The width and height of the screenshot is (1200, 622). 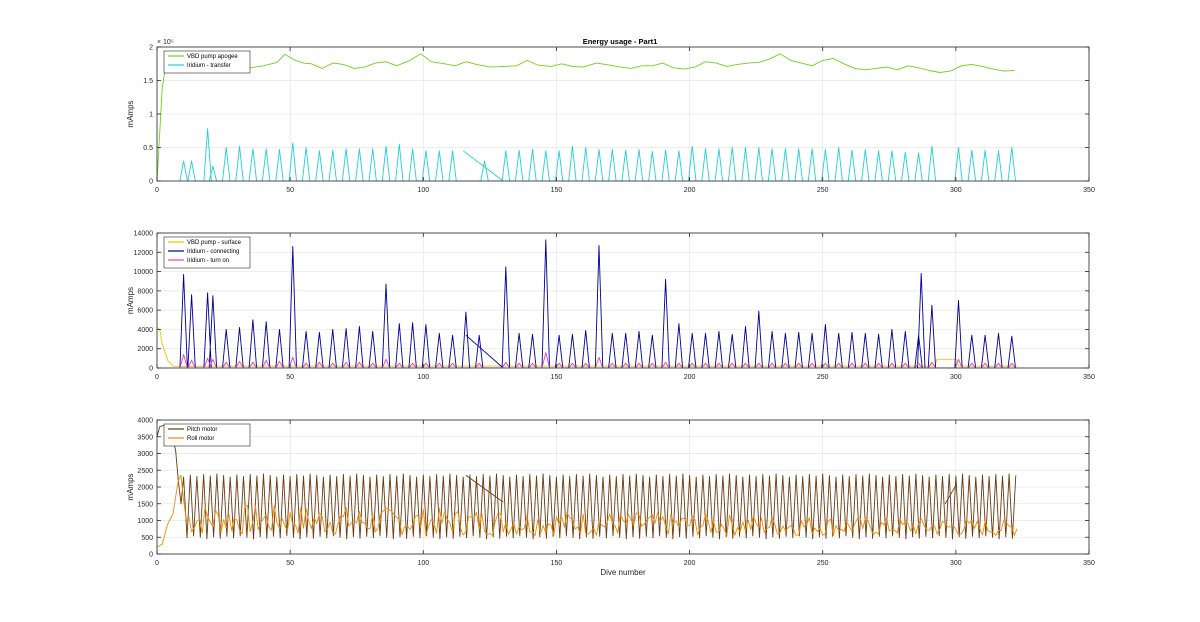 What do you see at coordinates (145, 437) in the screenshot?
I see `y-tick-label: 3500` at bounding box center [145, 437].